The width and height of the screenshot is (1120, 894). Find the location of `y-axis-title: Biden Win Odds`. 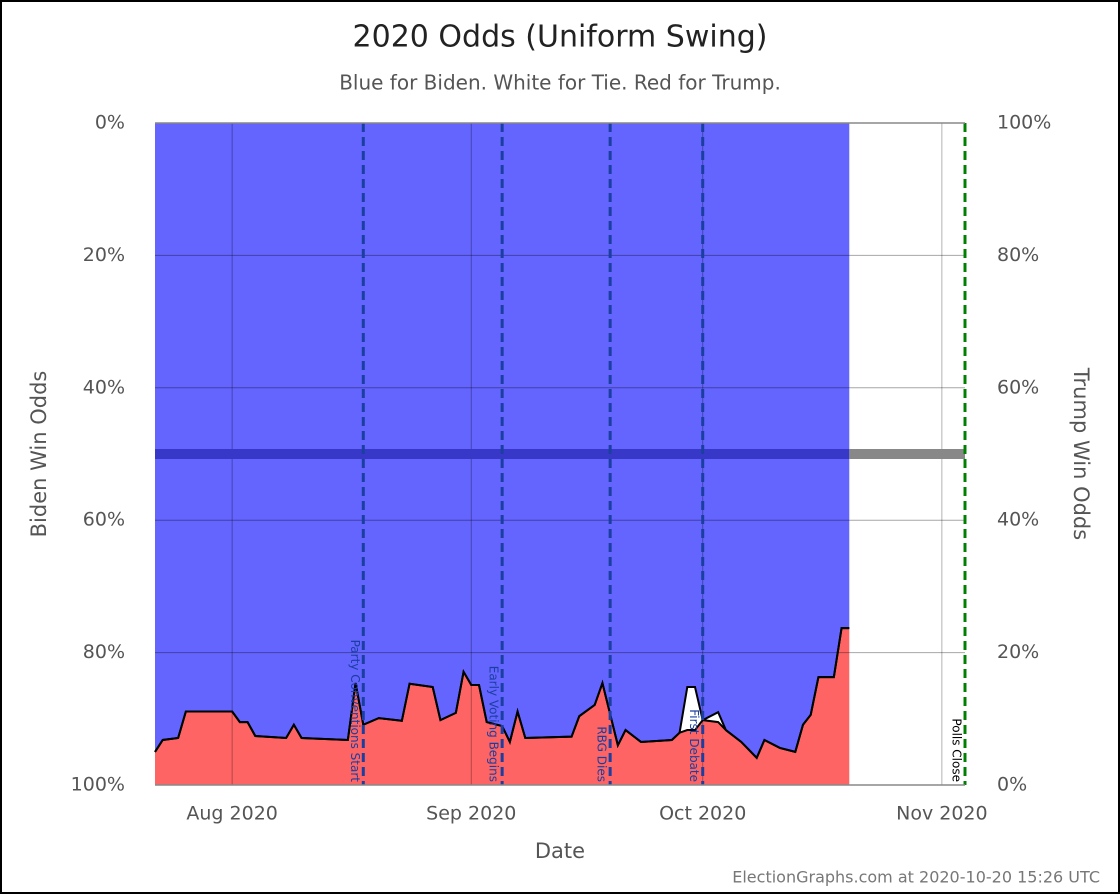

y-axis-title: Biden Win Odds is located at coordinates (39, 454).